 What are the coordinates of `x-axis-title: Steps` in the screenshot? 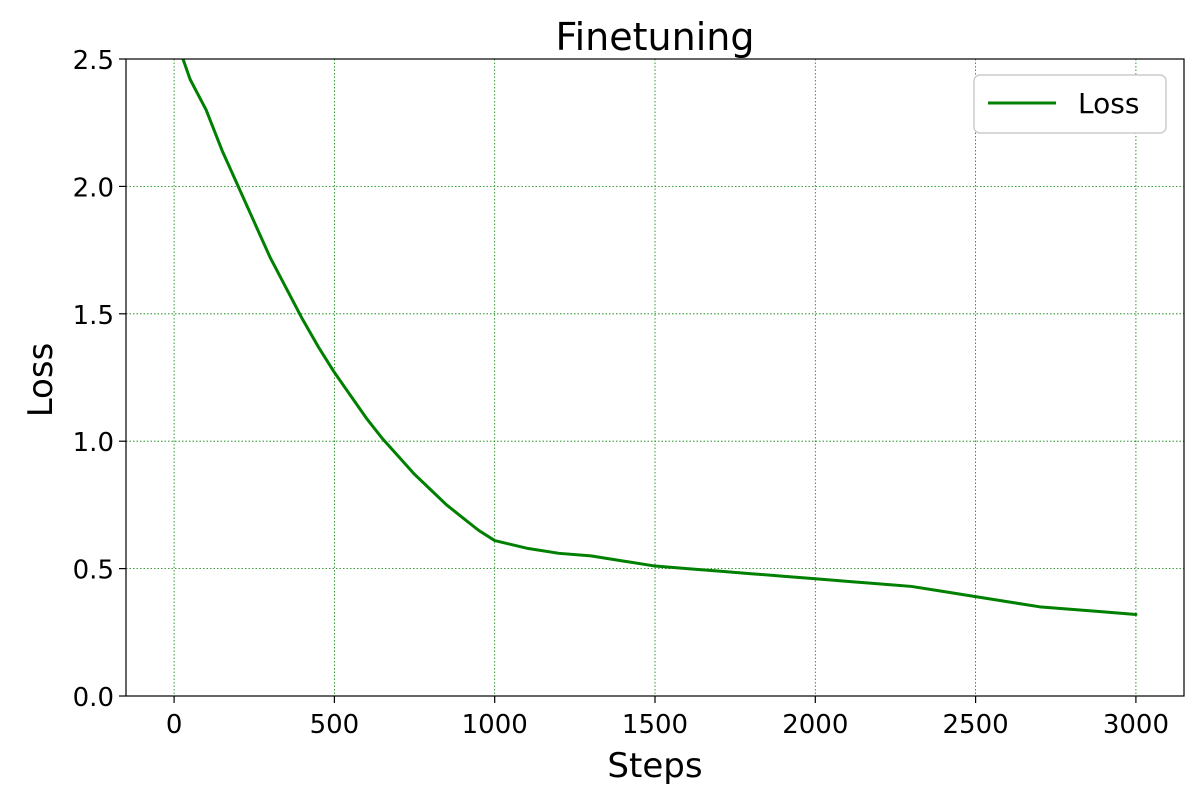 It's located at (654, 766).